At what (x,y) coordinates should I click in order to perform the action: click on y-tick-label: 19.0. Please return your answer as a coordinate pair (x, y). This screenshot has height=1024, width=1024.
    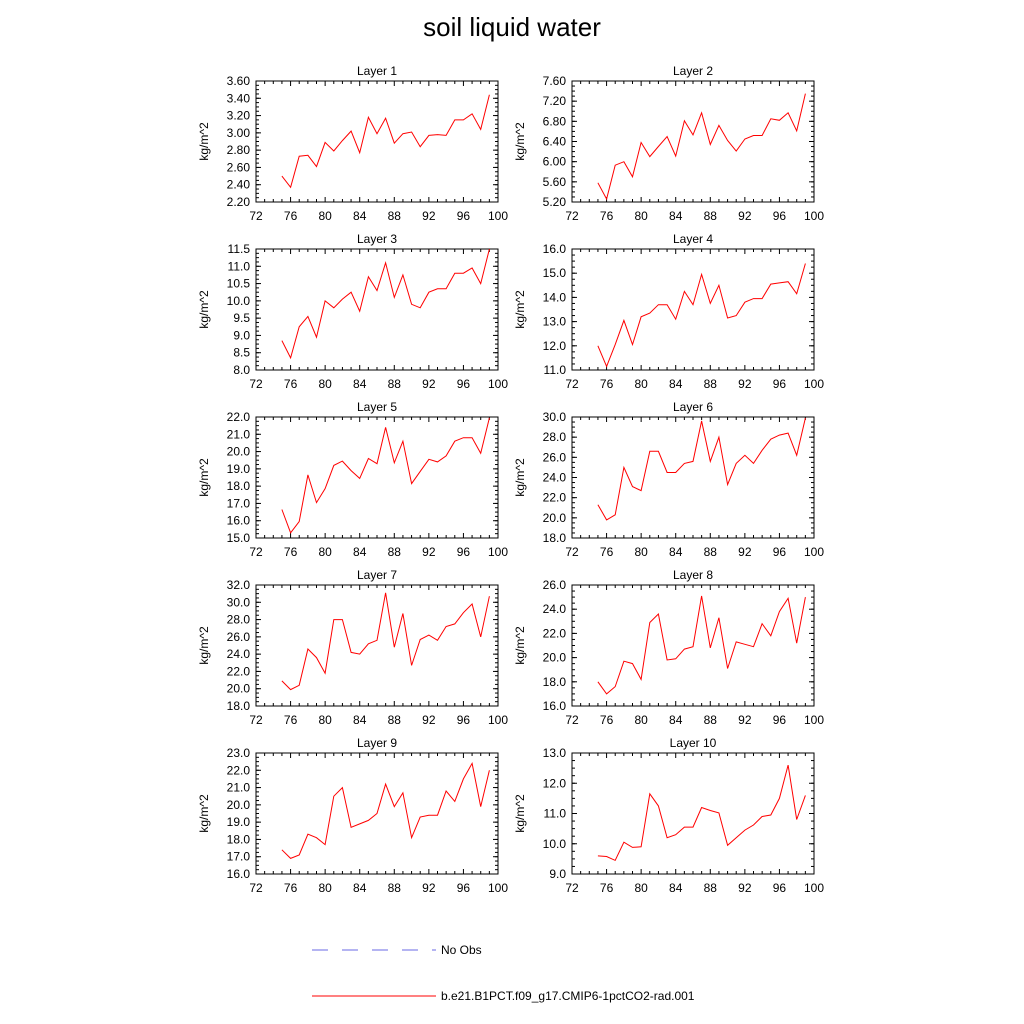
    Looking at the image, I should click on (239, 822).